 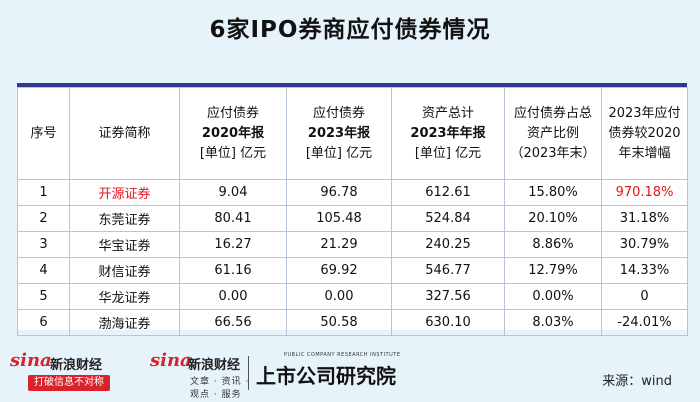 What do you see at coordinates (43, 244) in the screenshot?
I see `cell-index: 3` at bounding box center [43, 244].